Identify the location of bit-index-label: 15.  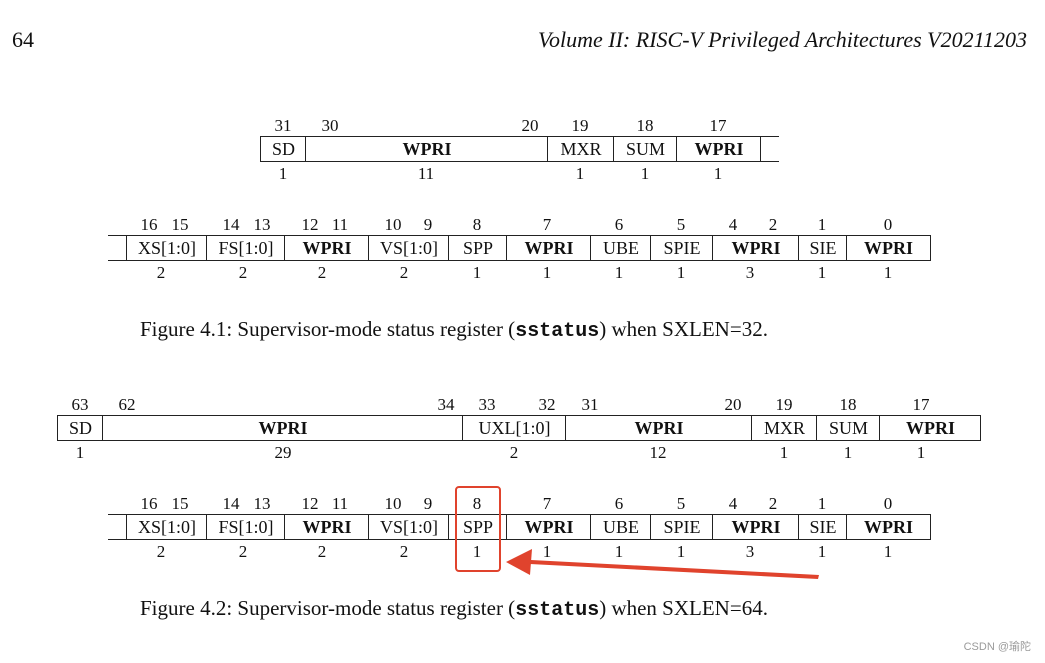
(180, 224).